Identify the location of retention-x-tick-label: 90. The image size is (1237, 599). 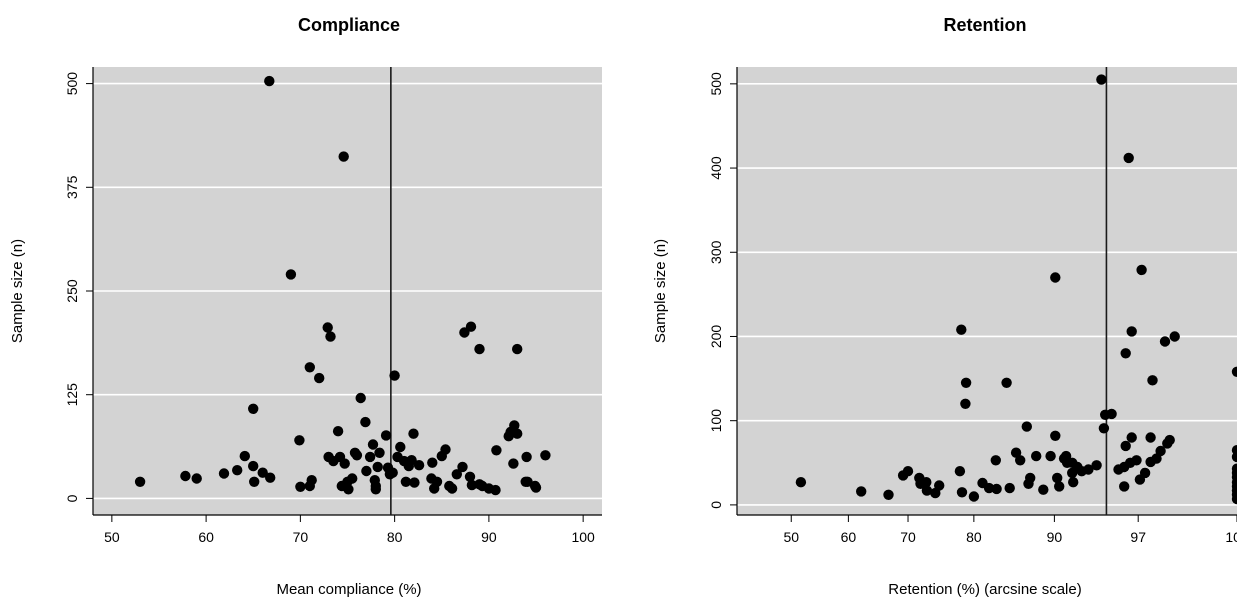
(1055, 537).